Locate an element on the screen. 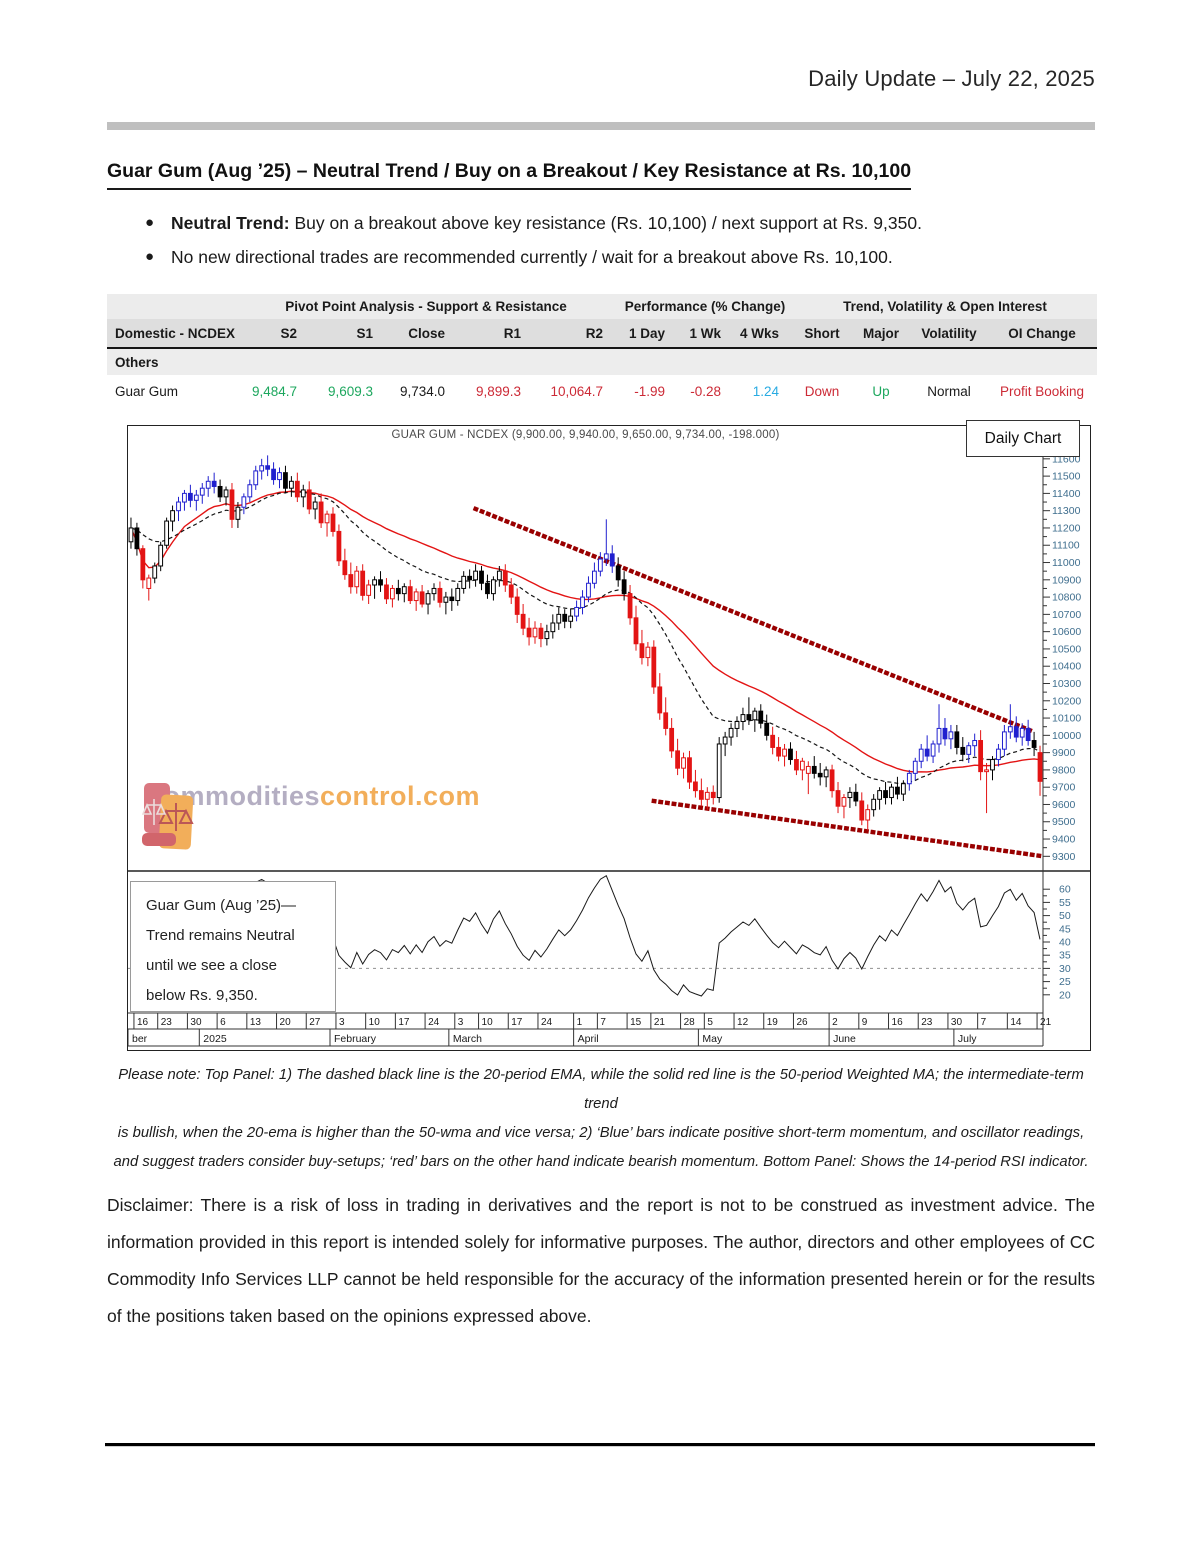 The width and height of the screenshot is (1200, 1553). svg-text: 9500 is located at coordinates (1064, 822).